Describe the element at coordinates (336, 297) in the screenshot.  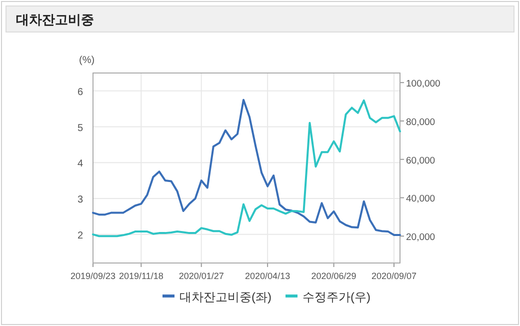
I see `legend-label: 수정주가(우)` at that location.